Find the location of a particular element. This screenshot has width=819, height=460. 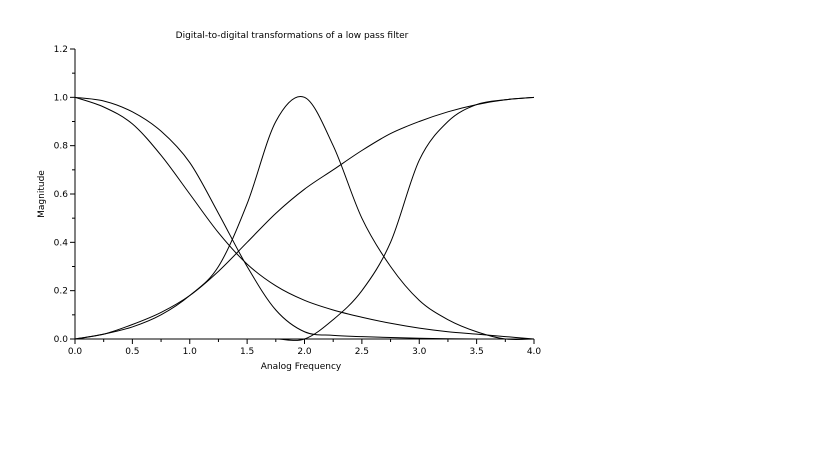

y-tick-label: 1.2 is located at coordinates (61, 50).